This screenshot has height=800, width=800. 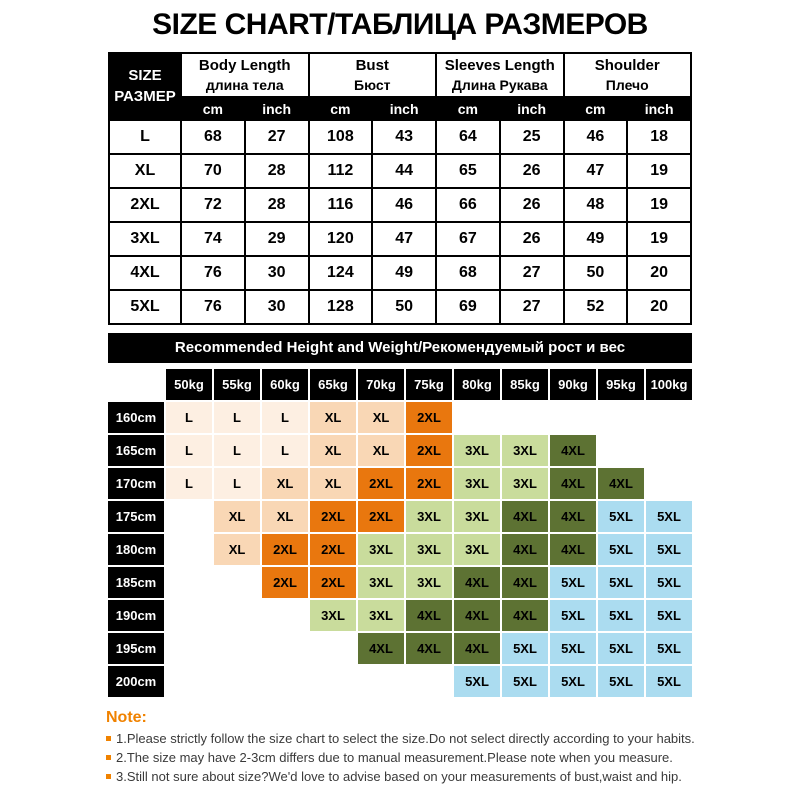 I want to click on size-table-row: L 68 27 108 43 64 25 46 18, so click(x=400, y=137).